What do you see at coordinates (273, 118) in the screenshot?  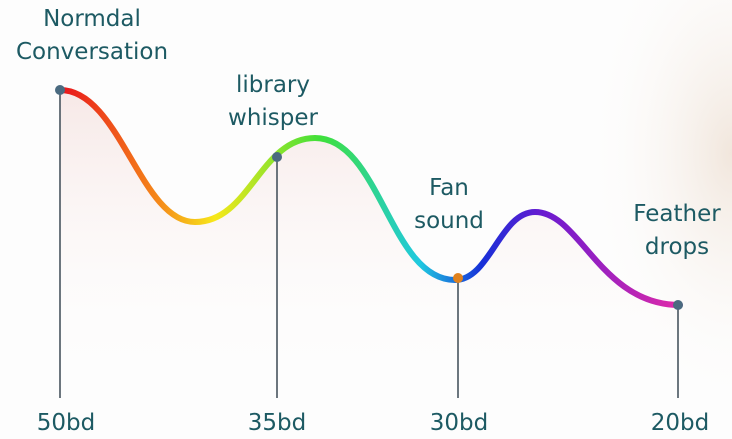 I see `point-label: whisper` at bounding box center [273, 118].